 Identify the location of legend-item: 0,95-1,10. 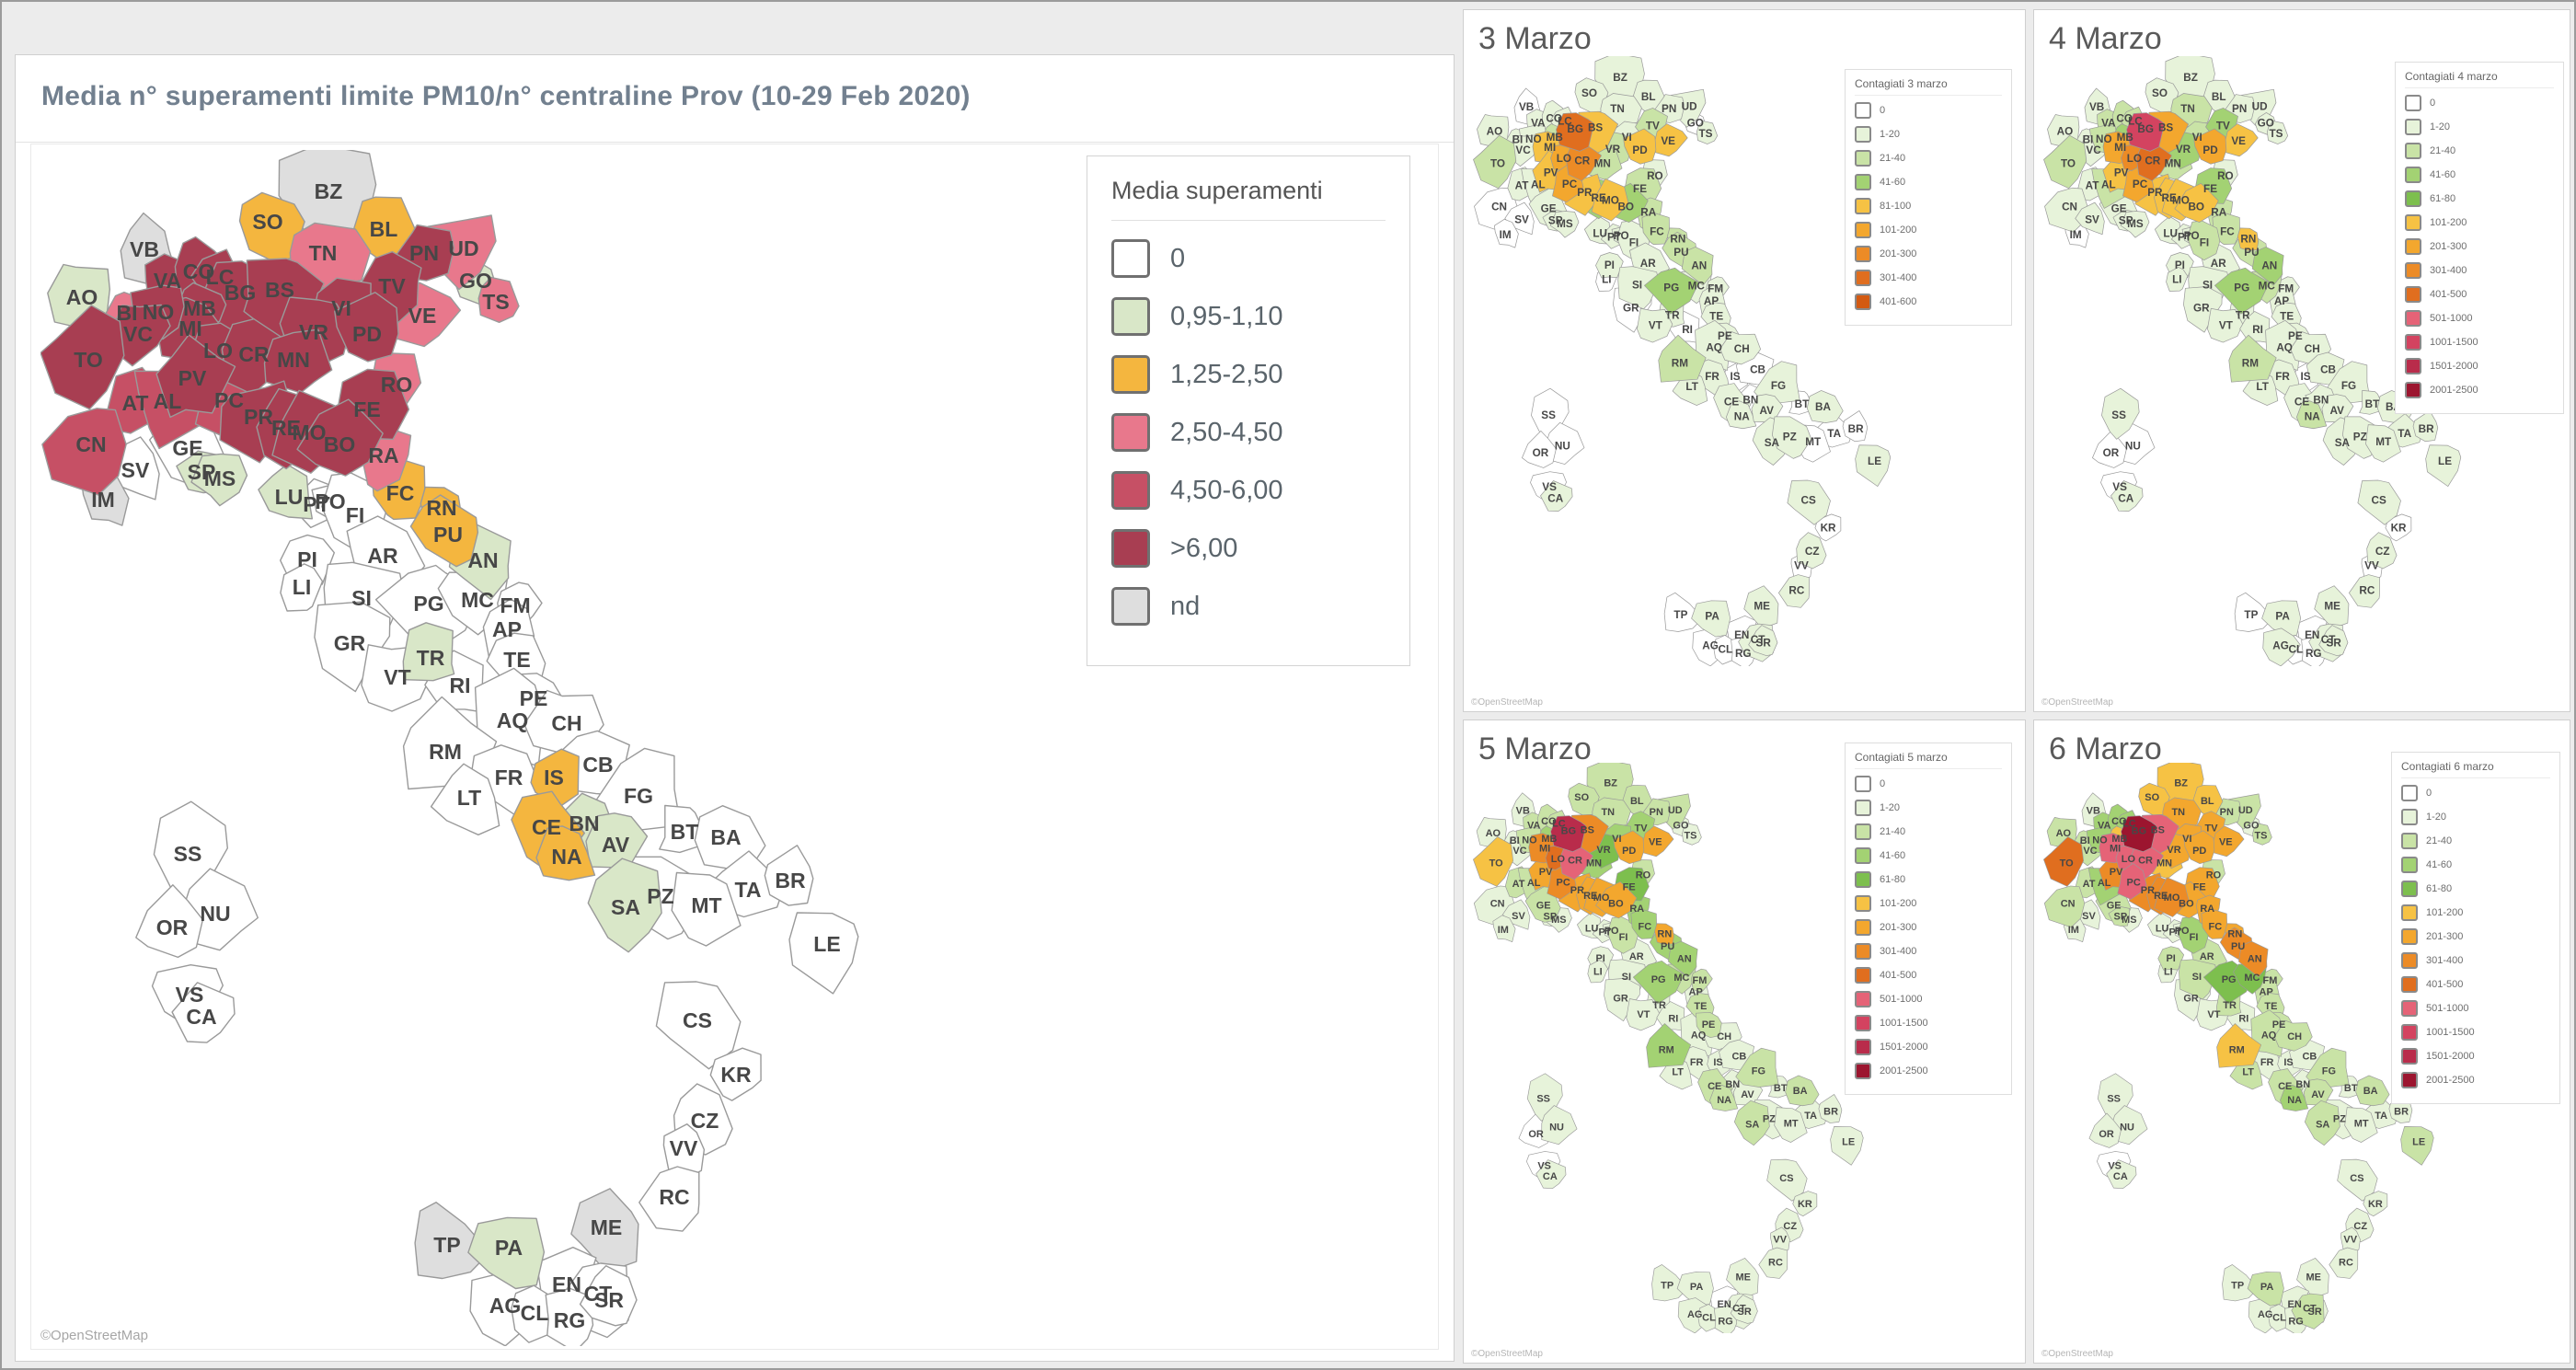
(1248, 317).